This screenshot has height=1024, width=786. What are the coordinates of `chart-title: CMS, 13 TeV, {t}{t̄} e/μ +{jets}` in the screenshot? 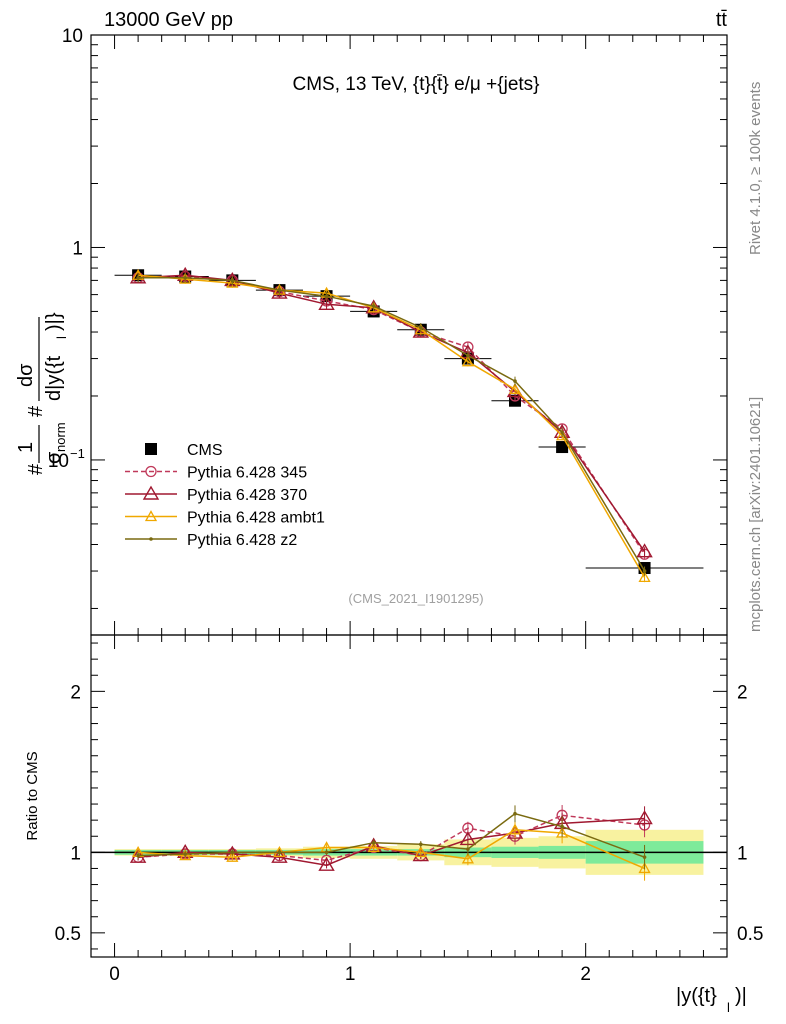 It's located at (415, 84).